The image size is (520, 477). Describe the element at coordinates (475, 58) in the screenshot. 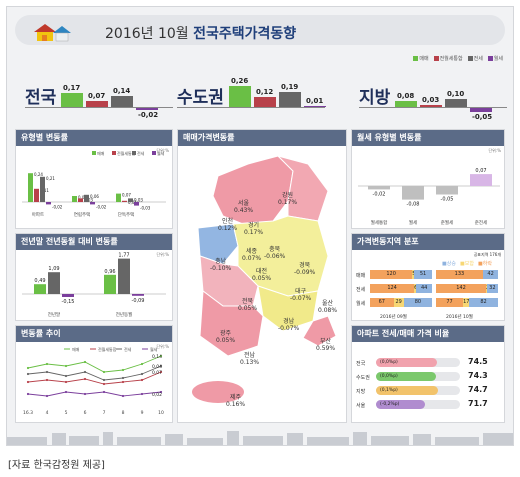

I see `legend-jeonse: 전세` at that location.